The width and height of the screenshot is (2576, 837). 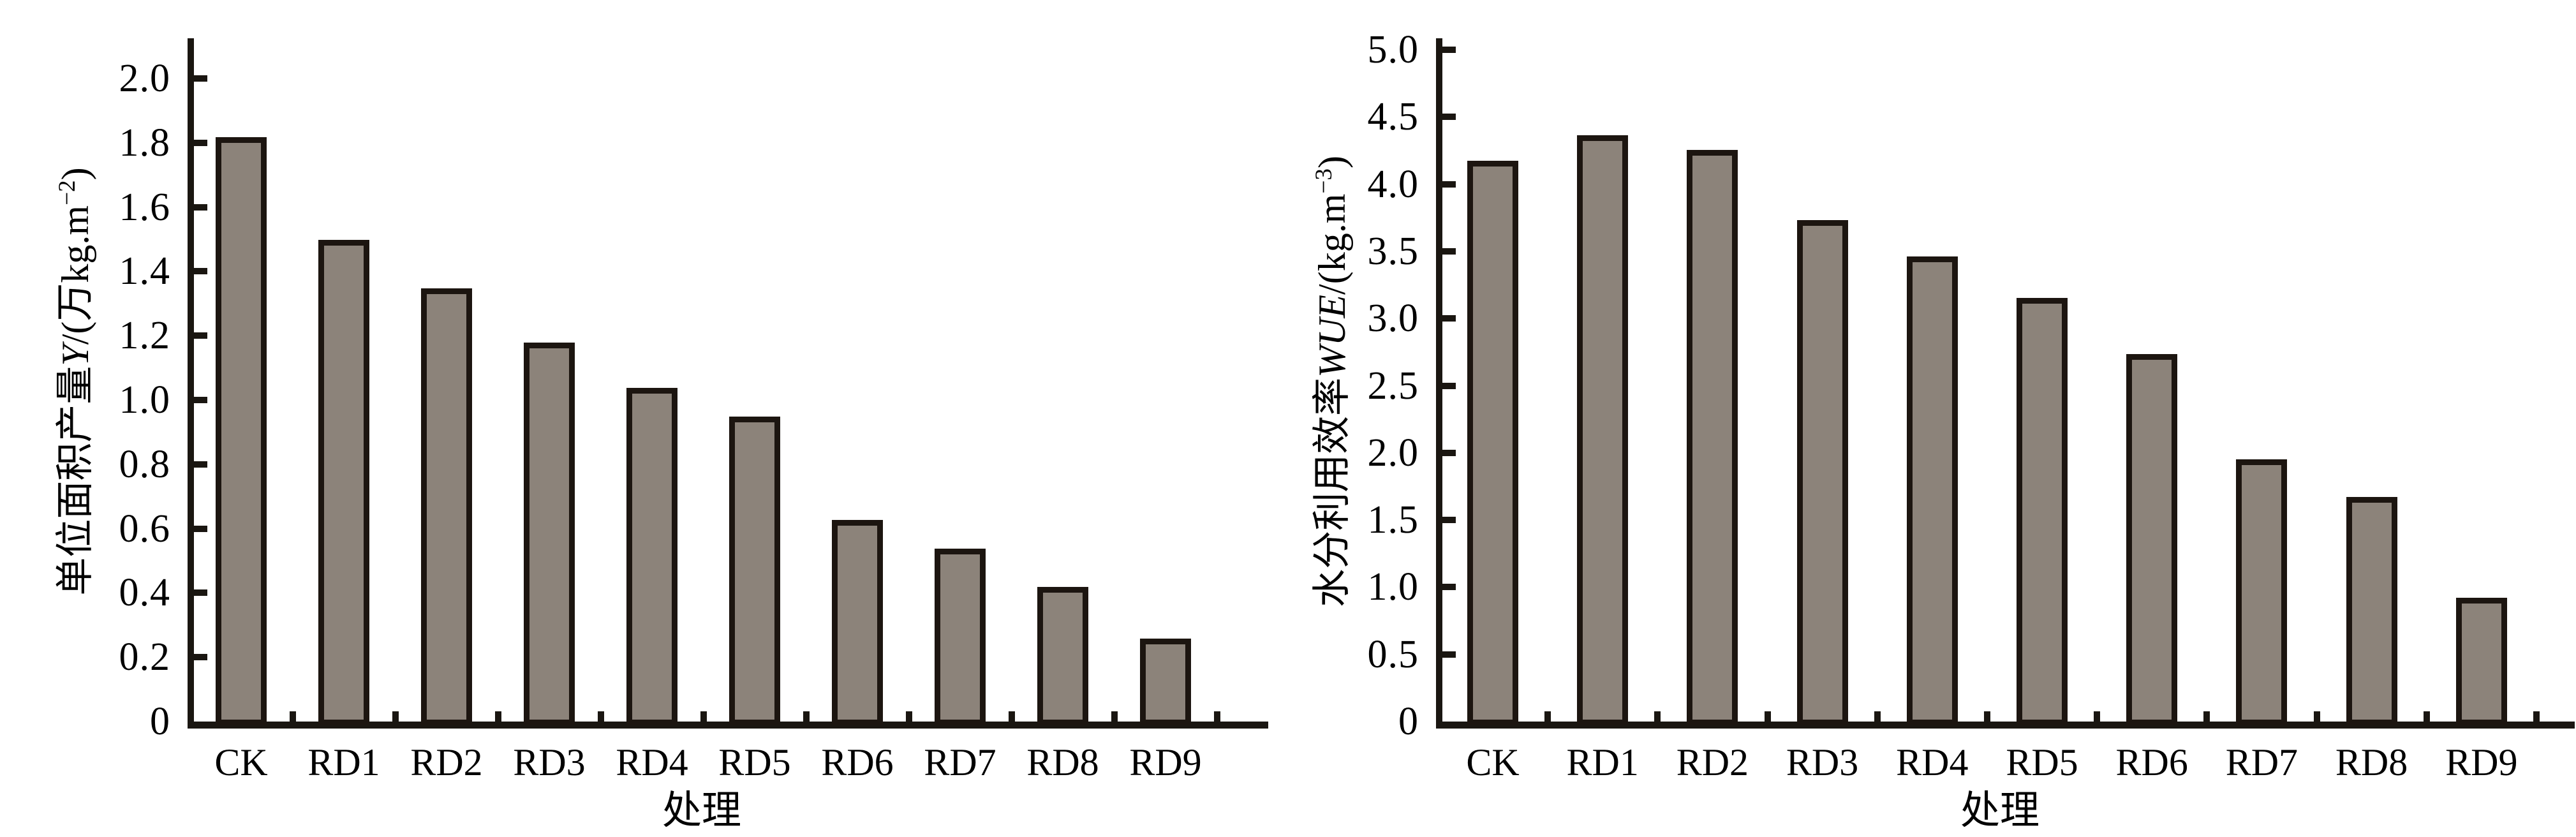 What do you see at coordinates (2000, 811) in the screenshot?
I see `wue-x-axis-title: 处理` at bounding box center [2000, 811].